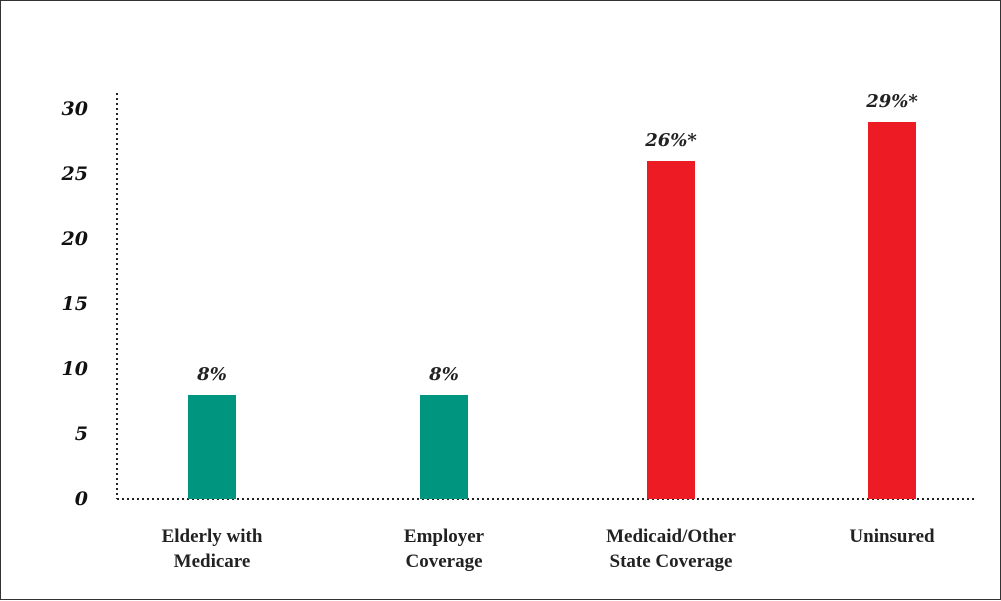 The image size is (1001, 601). I want to click on category-label: Elderly with, so click(212, 536).